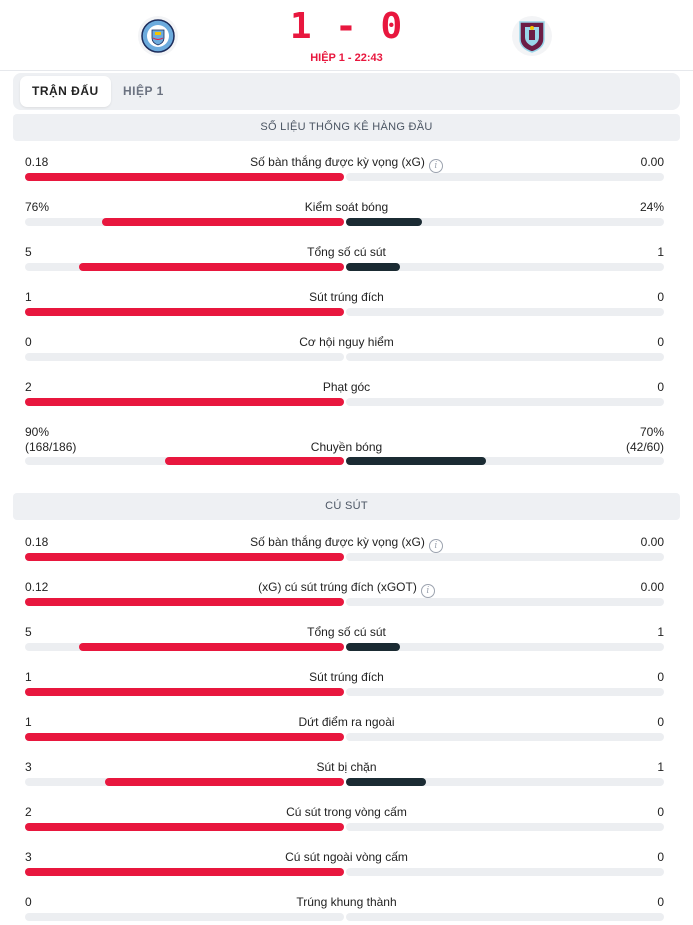 Image resolution: width=693 pixels, height=925 pixels. Describe the element at coordinates (346, 91) in the screenshot. I see `period-tabs: TRẬN ĐẤU HIỆP 1` at that location.